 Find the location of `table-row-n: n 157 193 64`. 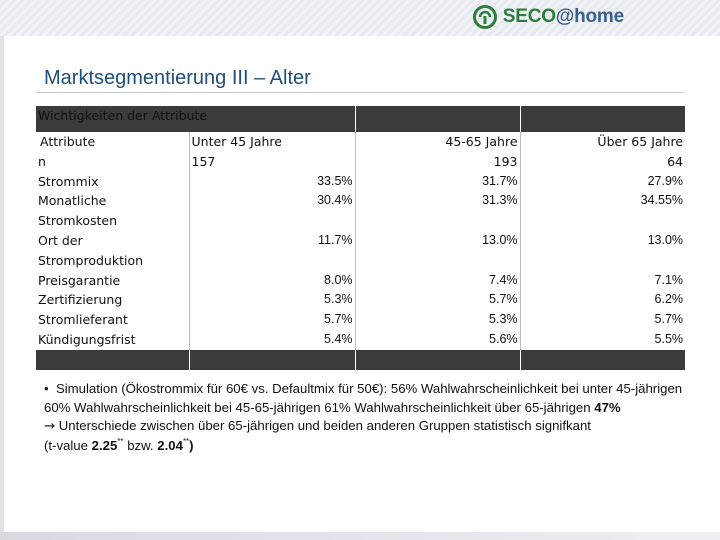

table-row-n: n 157 193 64 is located at coordinates (360, 161).